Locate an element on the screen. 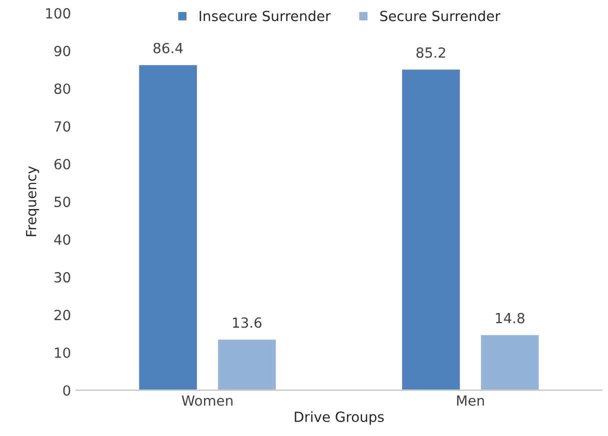 Image resolution: width=608 pixels, height=436 pixels. y-axis-title: Frequency is located at coordinates (33, 201).